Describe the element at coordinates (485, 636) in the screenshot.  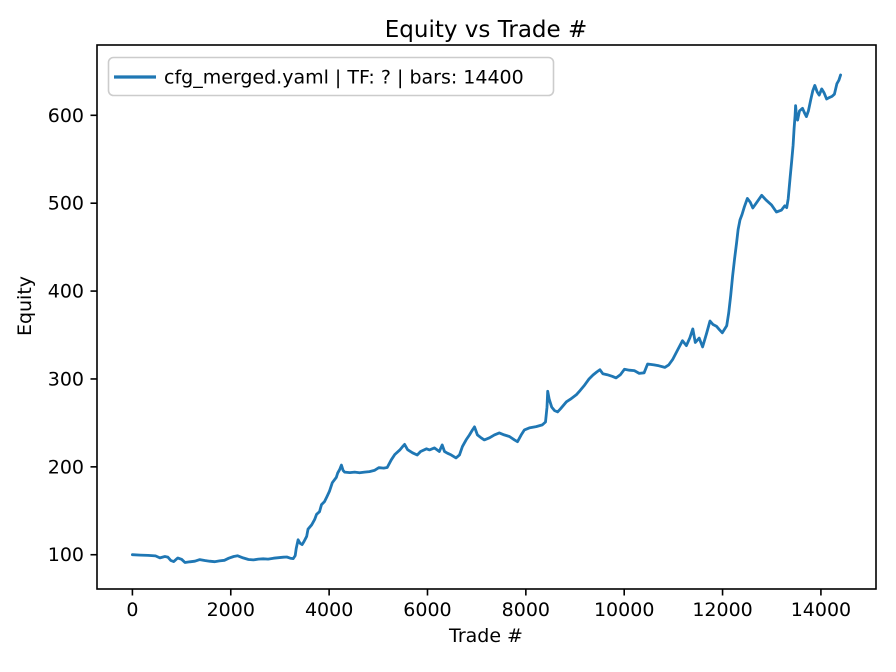
I see `x-axis-label: Trade #` at that location.